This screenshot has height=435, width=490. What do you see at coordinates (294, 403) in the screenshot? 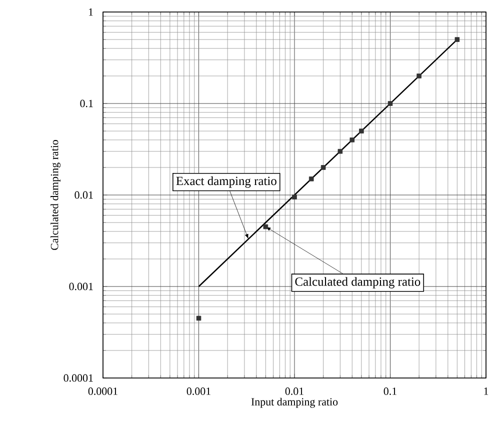
I see `x-axis-title: Input damping ratio` at bounding box center [294, 403].